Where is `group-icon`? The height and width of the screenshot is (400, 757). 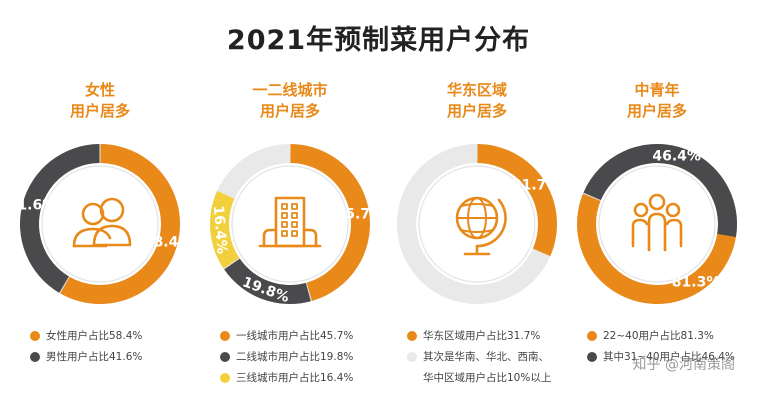
group-icon is located at coordinates (657, 222).